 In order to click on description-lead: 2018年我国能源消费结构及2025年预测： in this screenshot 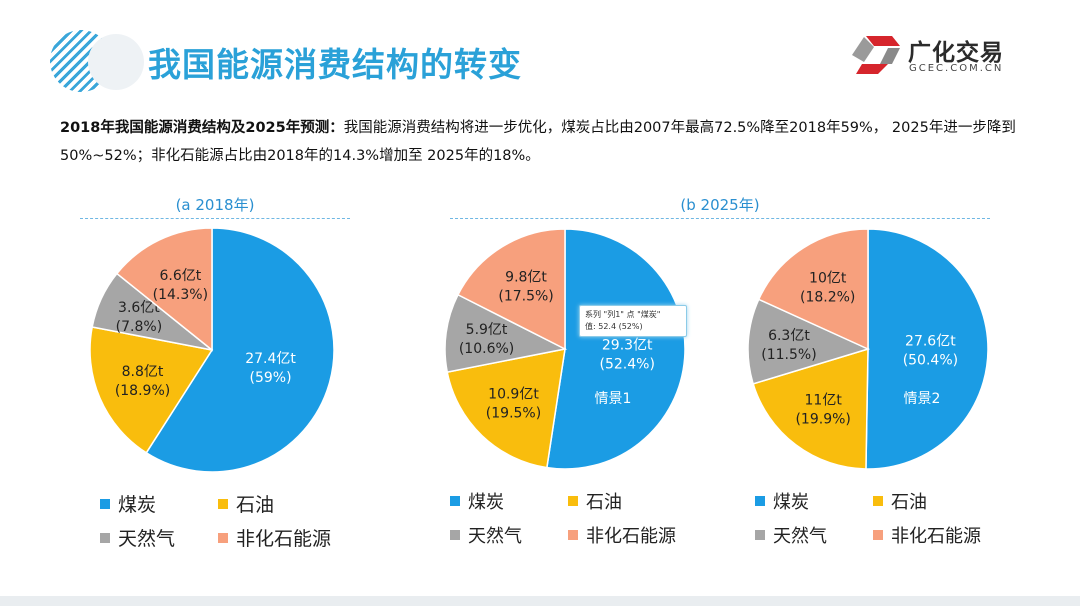, I will do `click(202, 128)`.